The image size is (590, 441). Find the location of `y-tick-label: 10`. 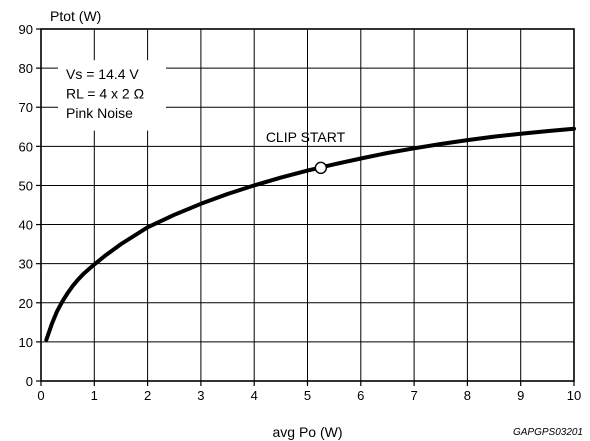

y-tick-label: 10 is located at coordinates (26, 342).